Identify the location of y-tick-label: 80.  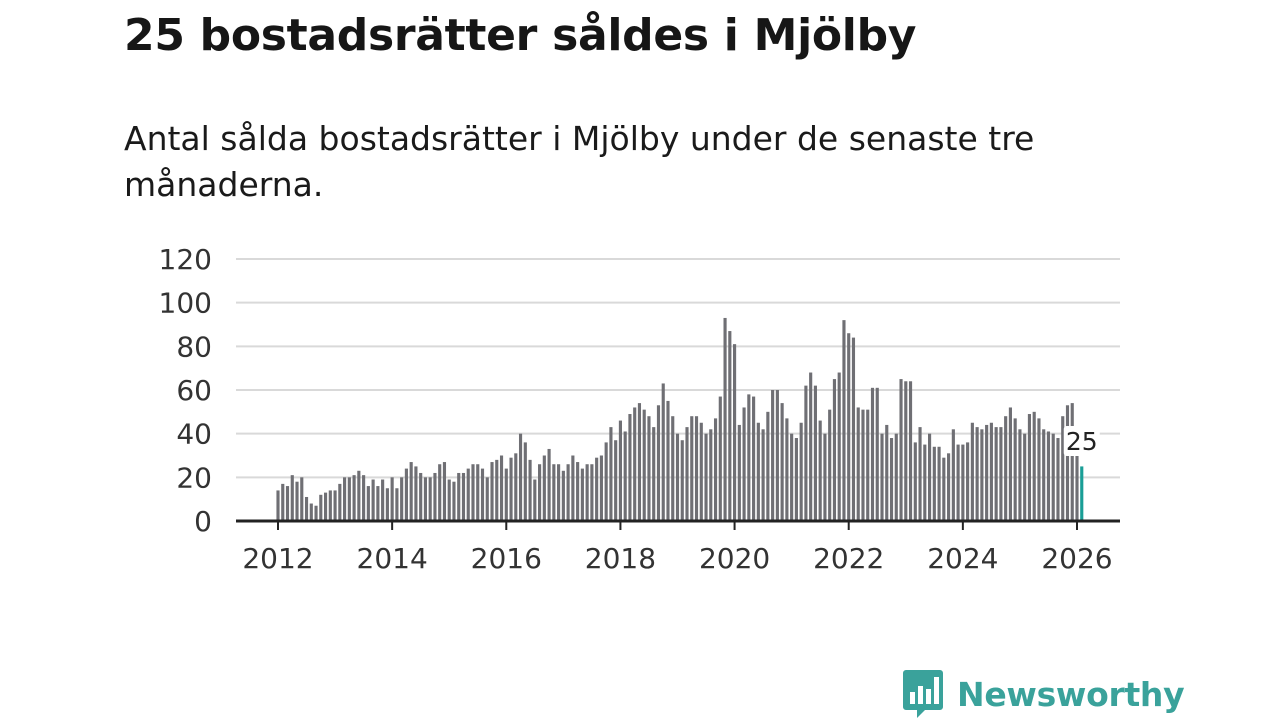
(194, 346).